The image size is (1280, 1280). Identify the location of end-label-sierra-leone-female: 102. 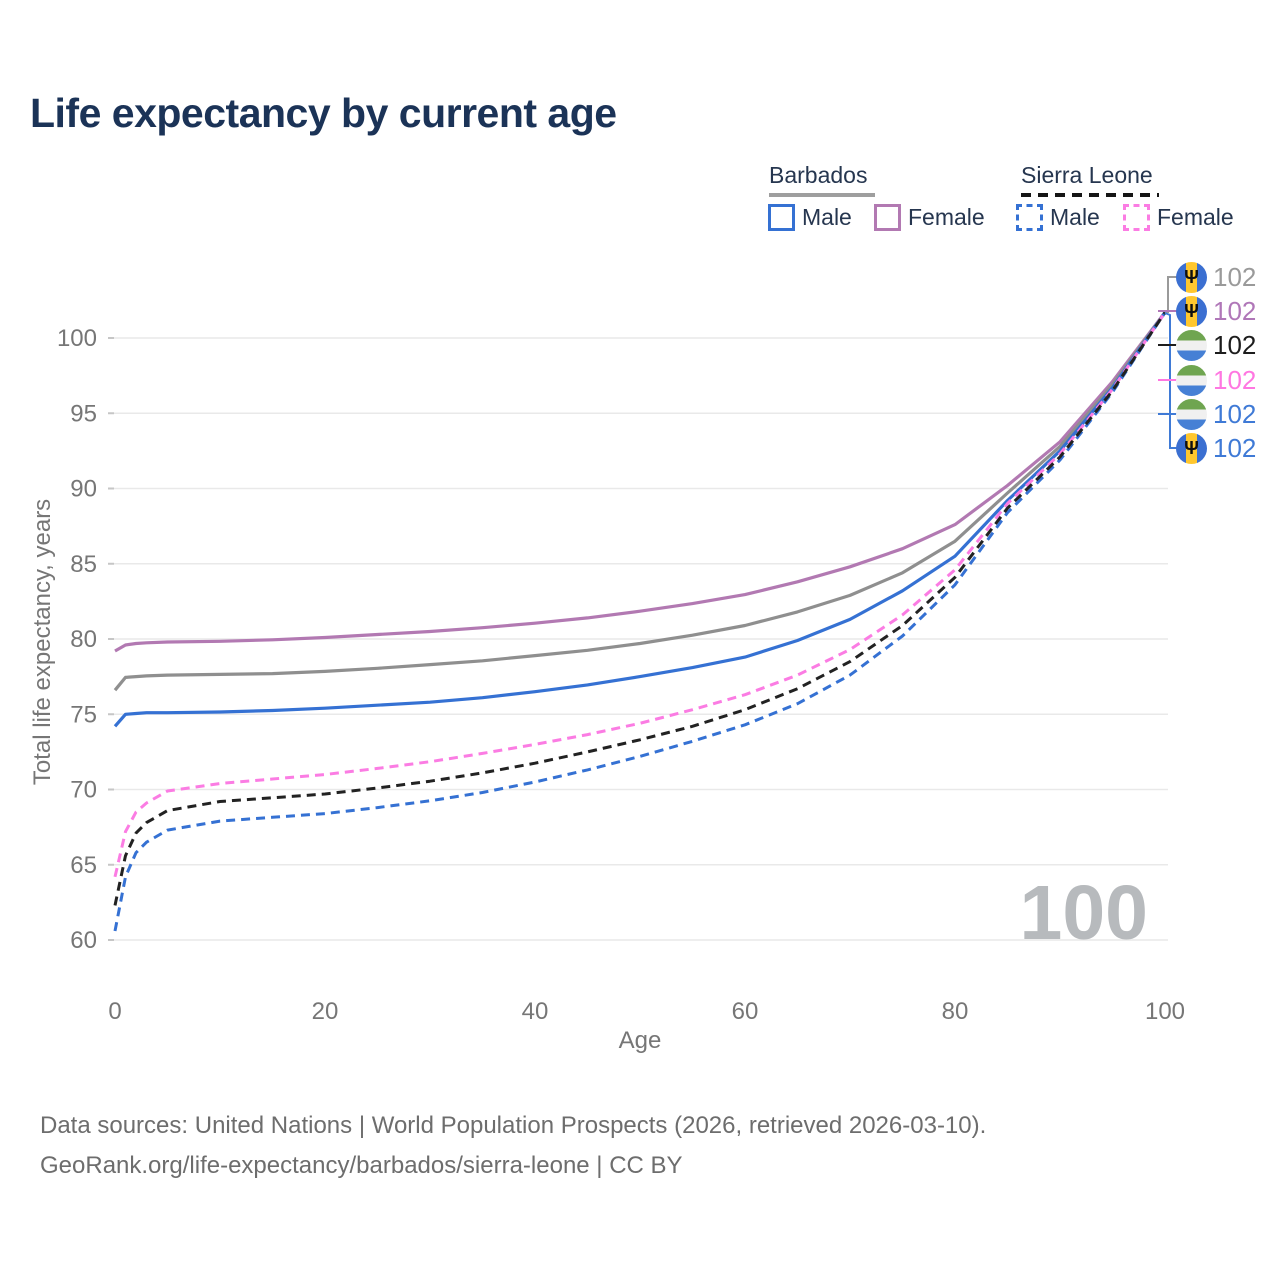
(1216, 380).